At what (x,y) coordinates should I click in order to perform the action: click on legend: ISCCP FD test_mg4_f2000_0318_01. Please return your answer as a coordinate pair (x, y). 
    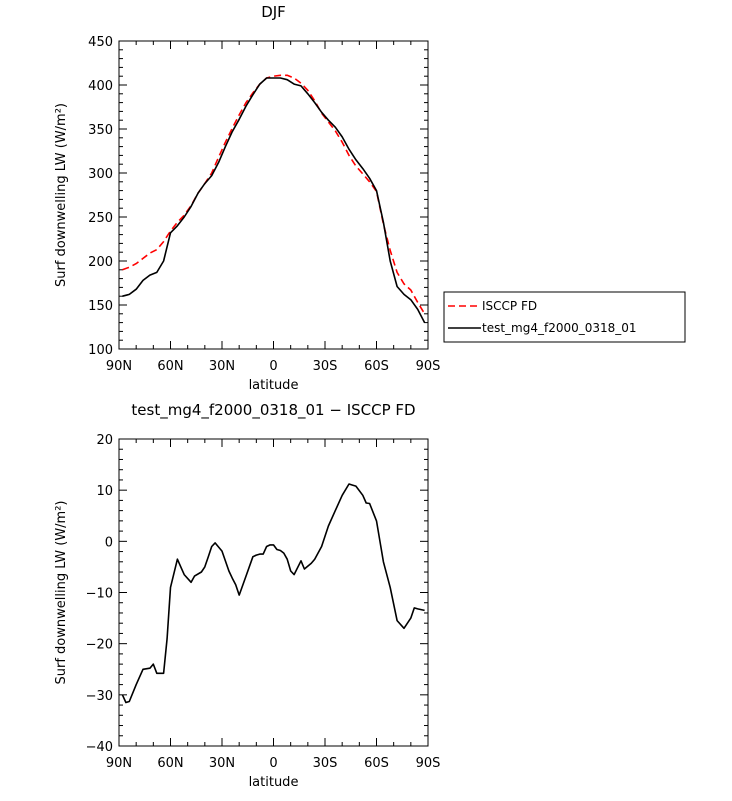
    Looking at the image, I should click on (564, 317).